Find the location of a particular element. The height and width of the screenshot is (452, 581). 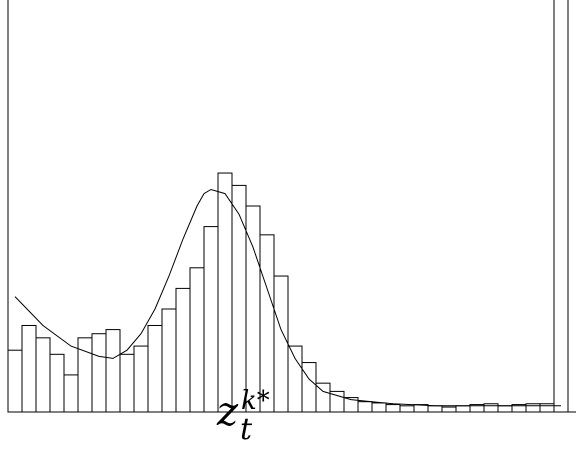

marker-label-subscript: t is located at coordinates (246, 429).